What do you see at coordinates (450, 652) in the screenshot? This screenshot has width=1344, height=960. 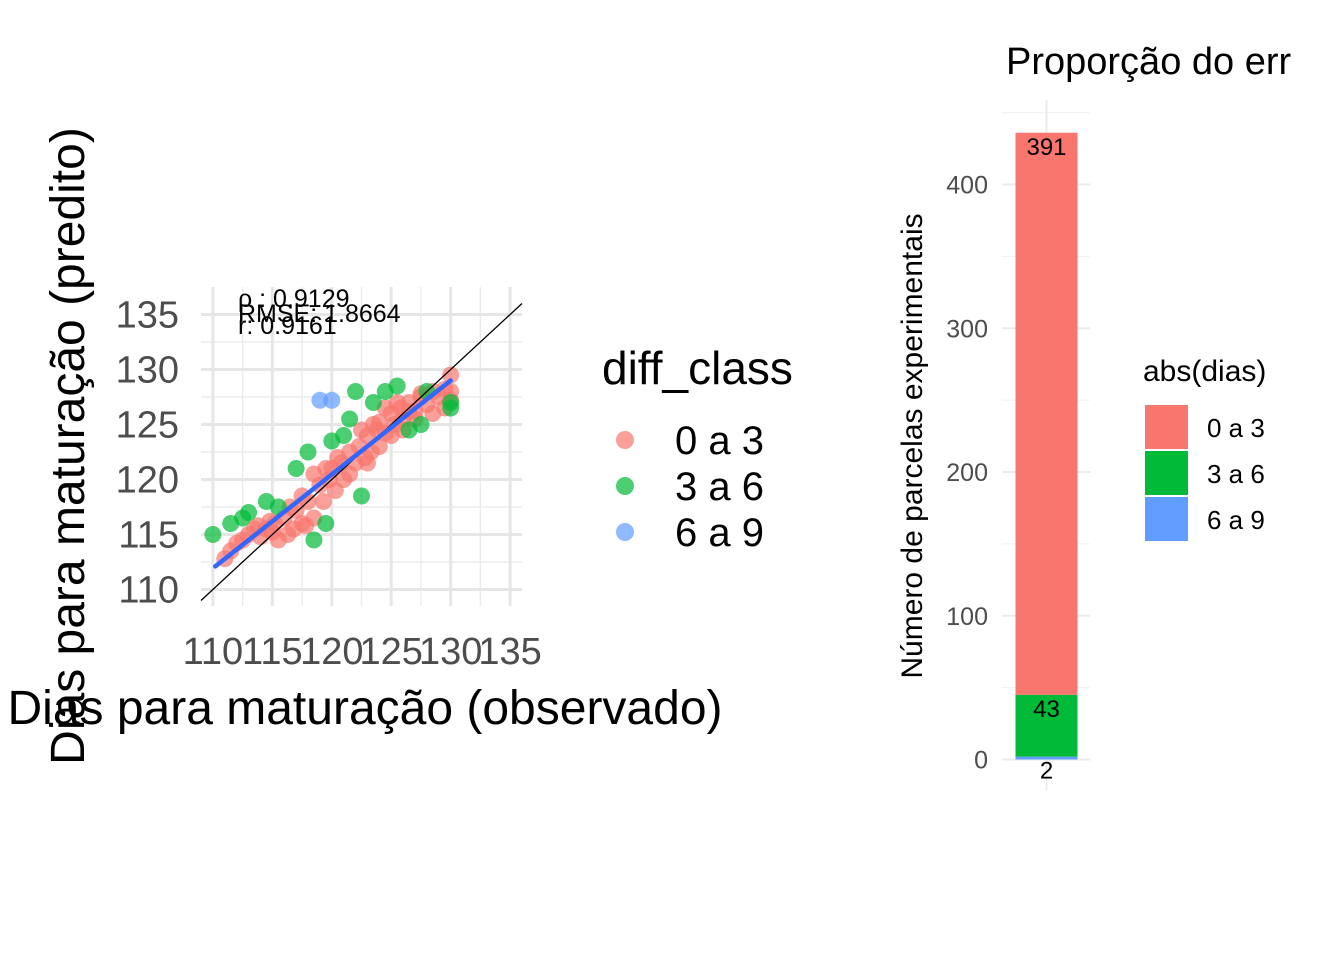 I see `x-tick-label: 130` at bounding box center [450, 652].